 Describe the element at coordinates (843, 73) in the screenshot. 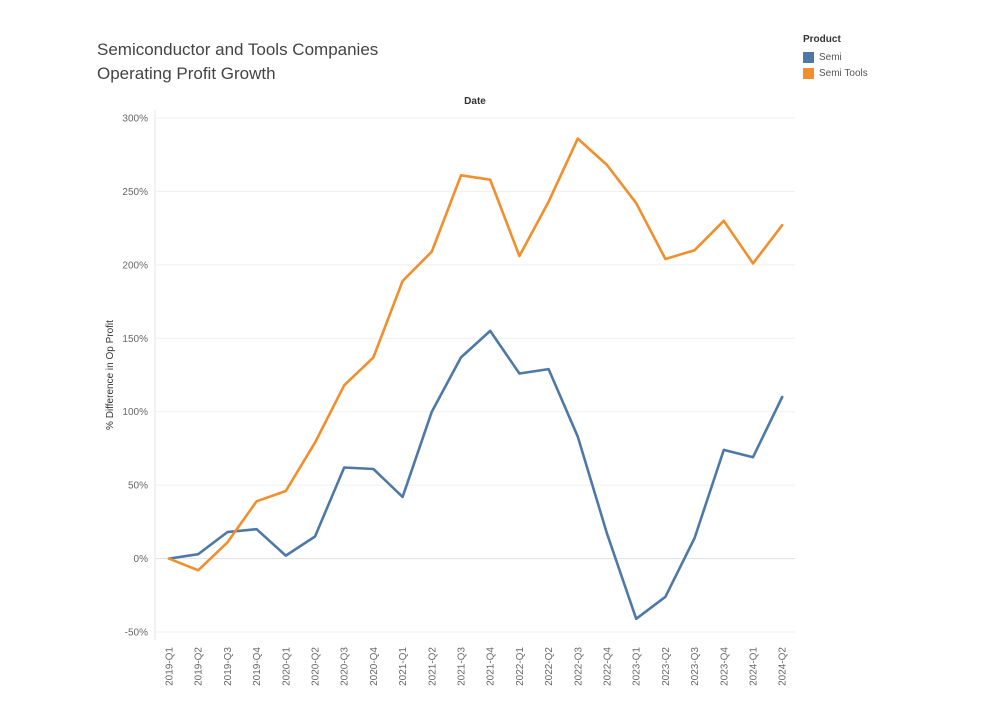

I see `legend-label-semi-tools: Semi Tools` at that location.